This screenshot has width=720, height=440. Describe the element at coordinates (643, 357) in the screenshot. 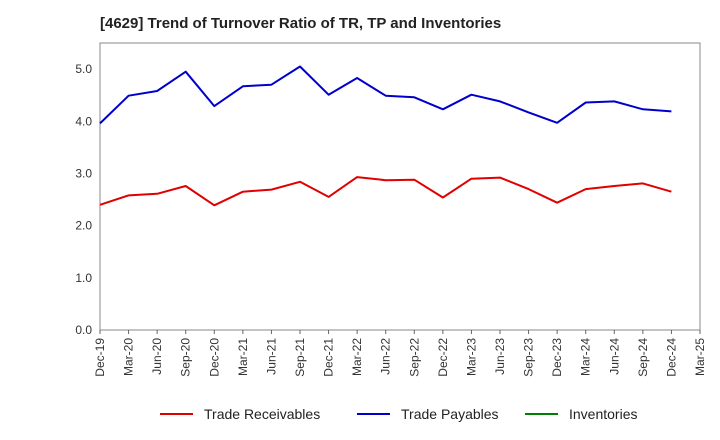

I see `x-tick-label: Sep-24` at that location.